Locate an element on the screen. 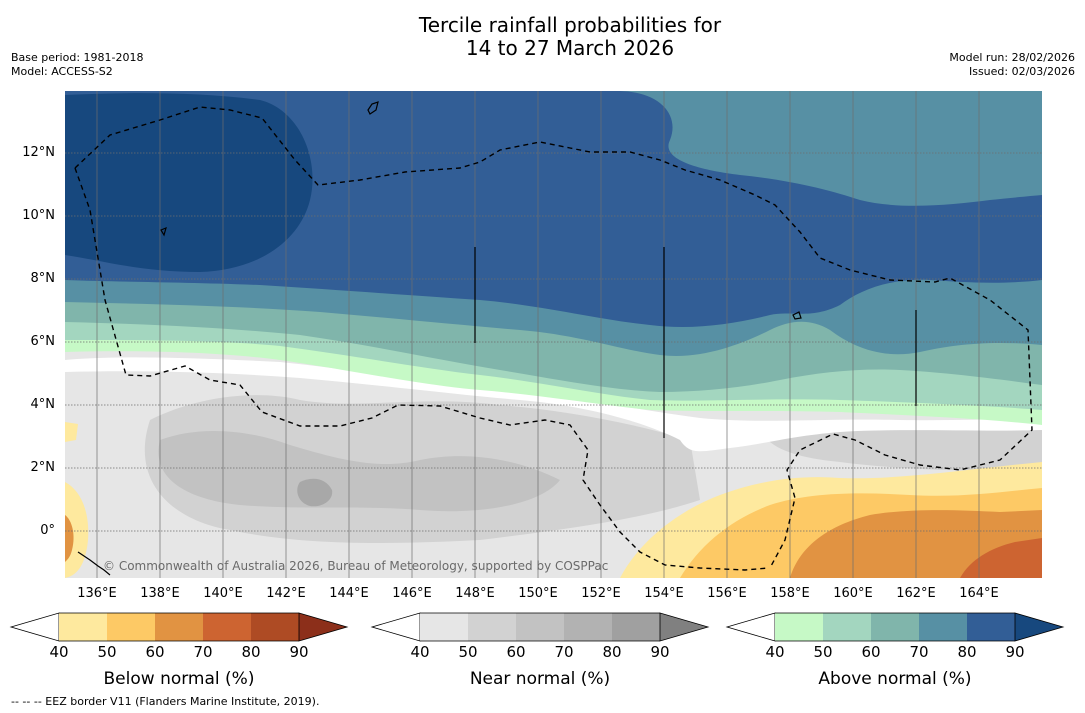  lat-label-12n: 12°N is located at coordinates (38, 152).